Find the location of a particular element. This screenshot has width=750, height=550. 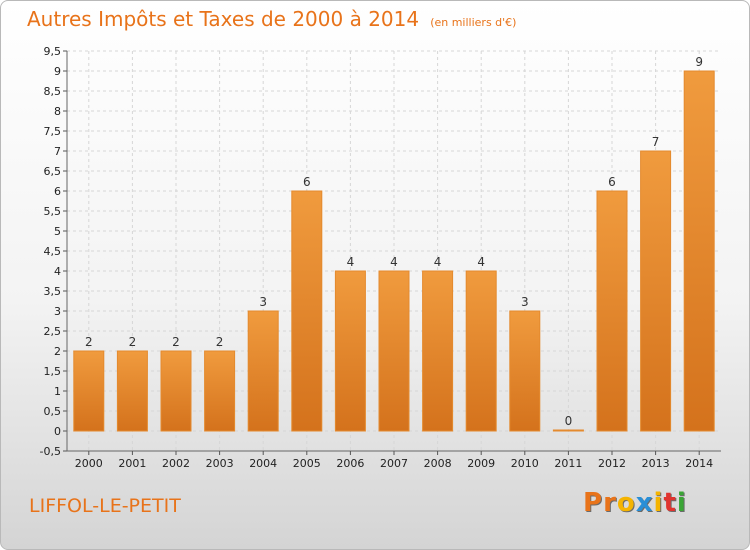

commune-name: LIFFOL-LE-PETIT is located at coordinates (105, 506).